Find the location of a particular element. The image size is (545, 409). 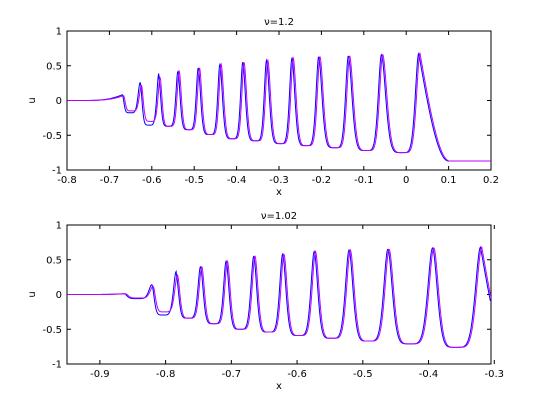

x-tick-label: -0.2 is located at coordinates (322, 180).